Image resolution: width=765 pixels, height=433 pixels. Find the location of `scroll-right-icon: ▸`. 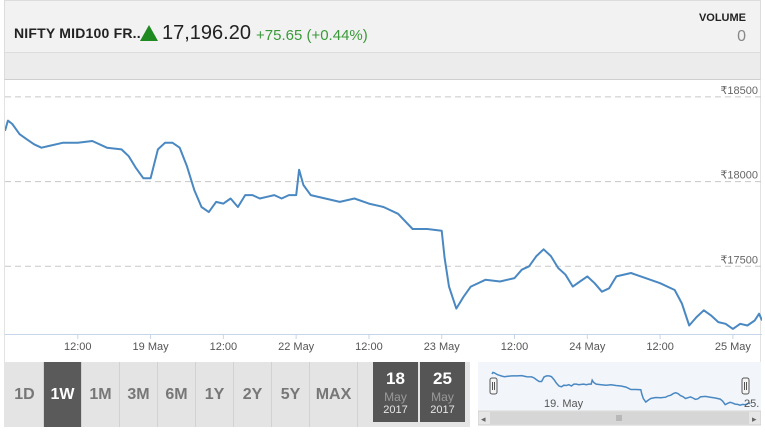

scroll-right-icon: ▸ is located at coordinates (754, 420).